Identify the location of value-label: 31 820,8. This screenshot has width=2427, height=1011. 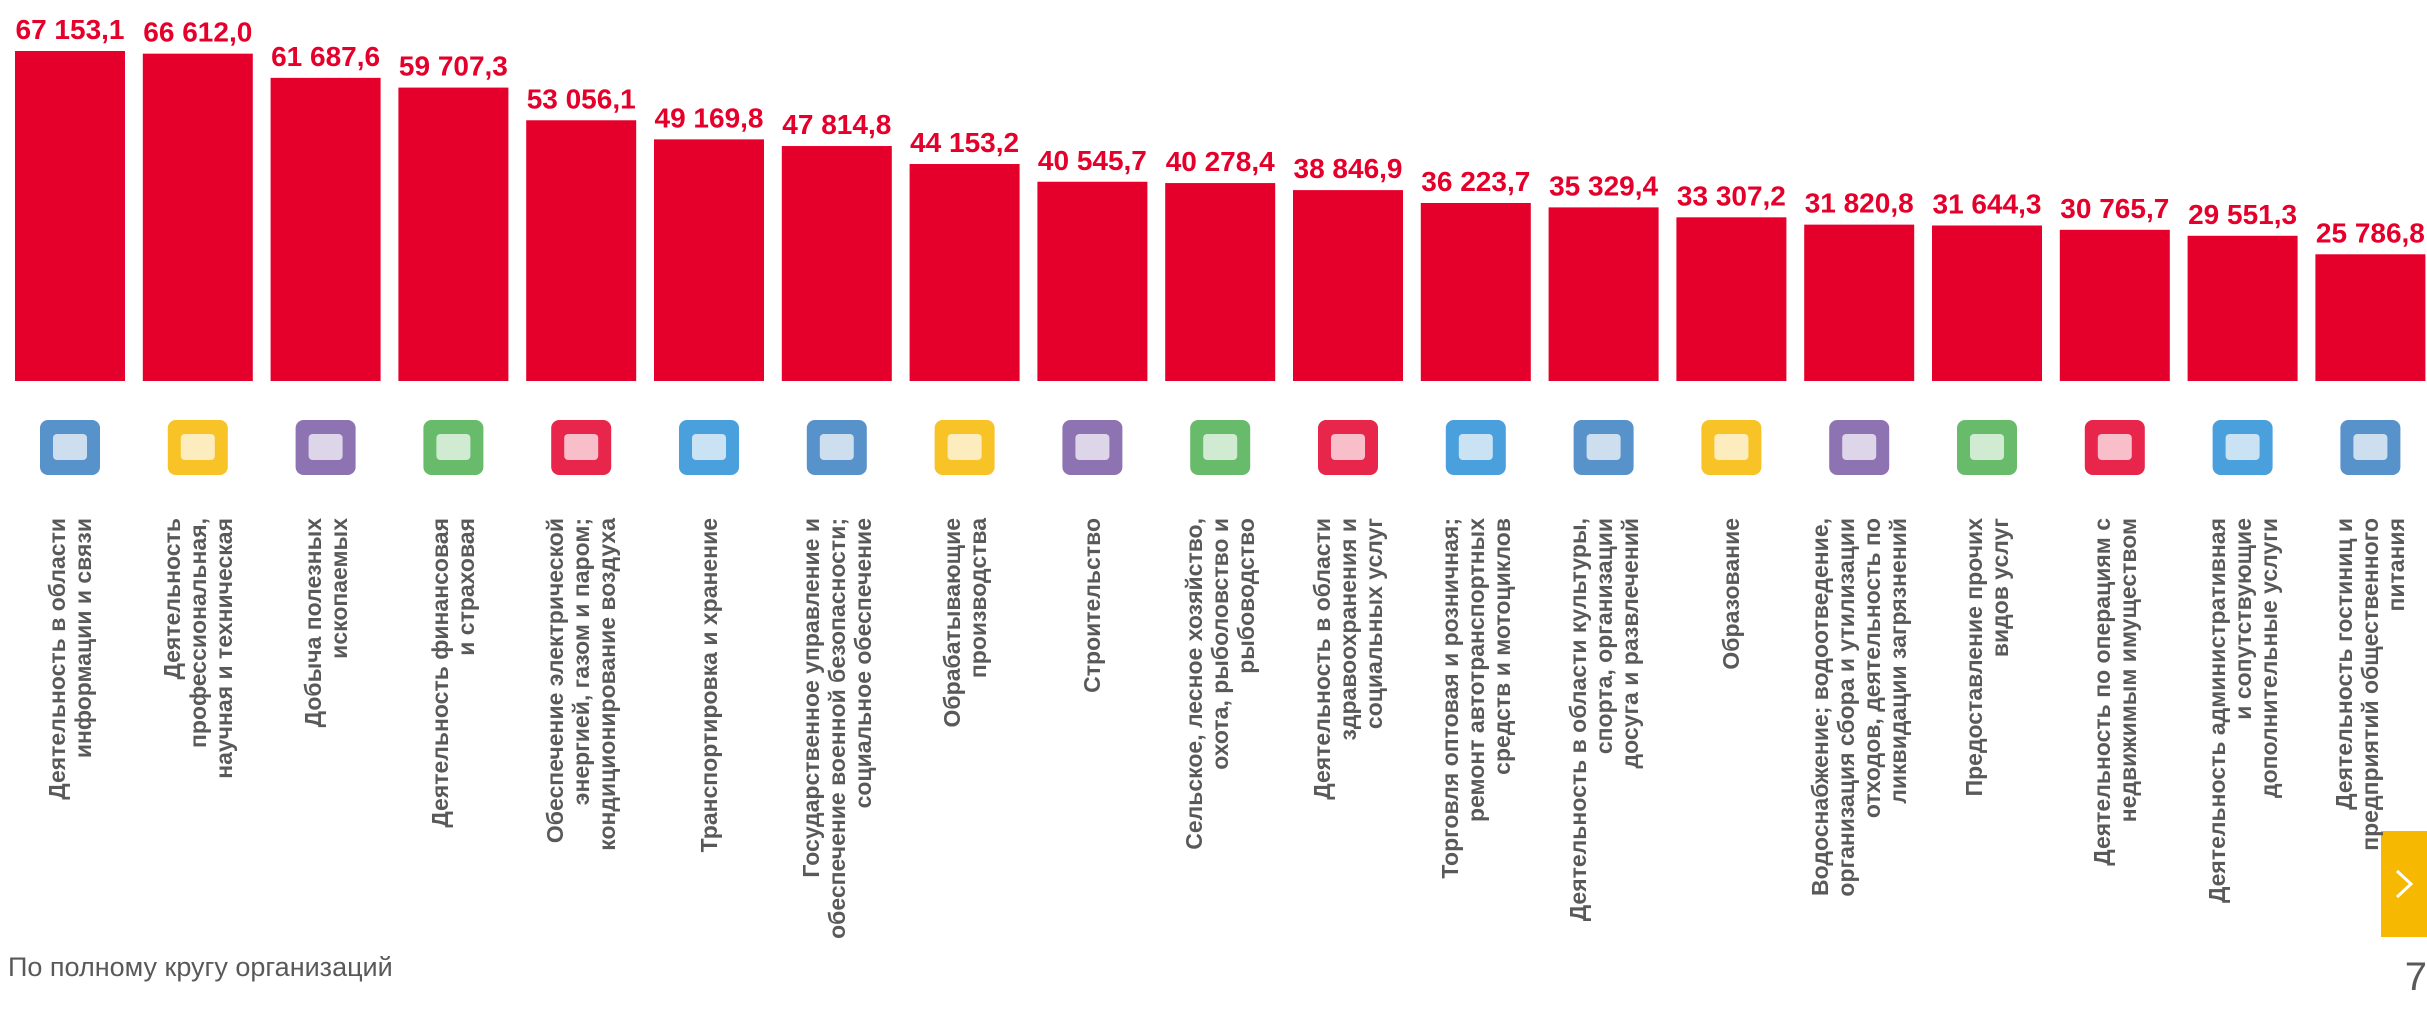
(1859, 203).